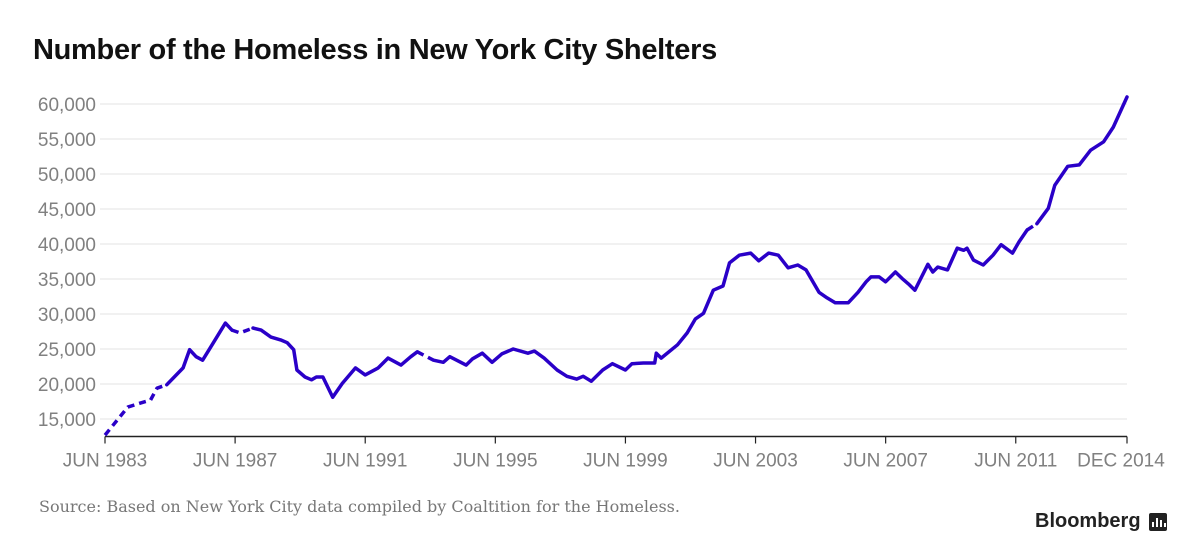 The width and height of the screenshot is (1200, 560). I want to click on bloomberg-logo: Bloomberg, so click(1101, 521).